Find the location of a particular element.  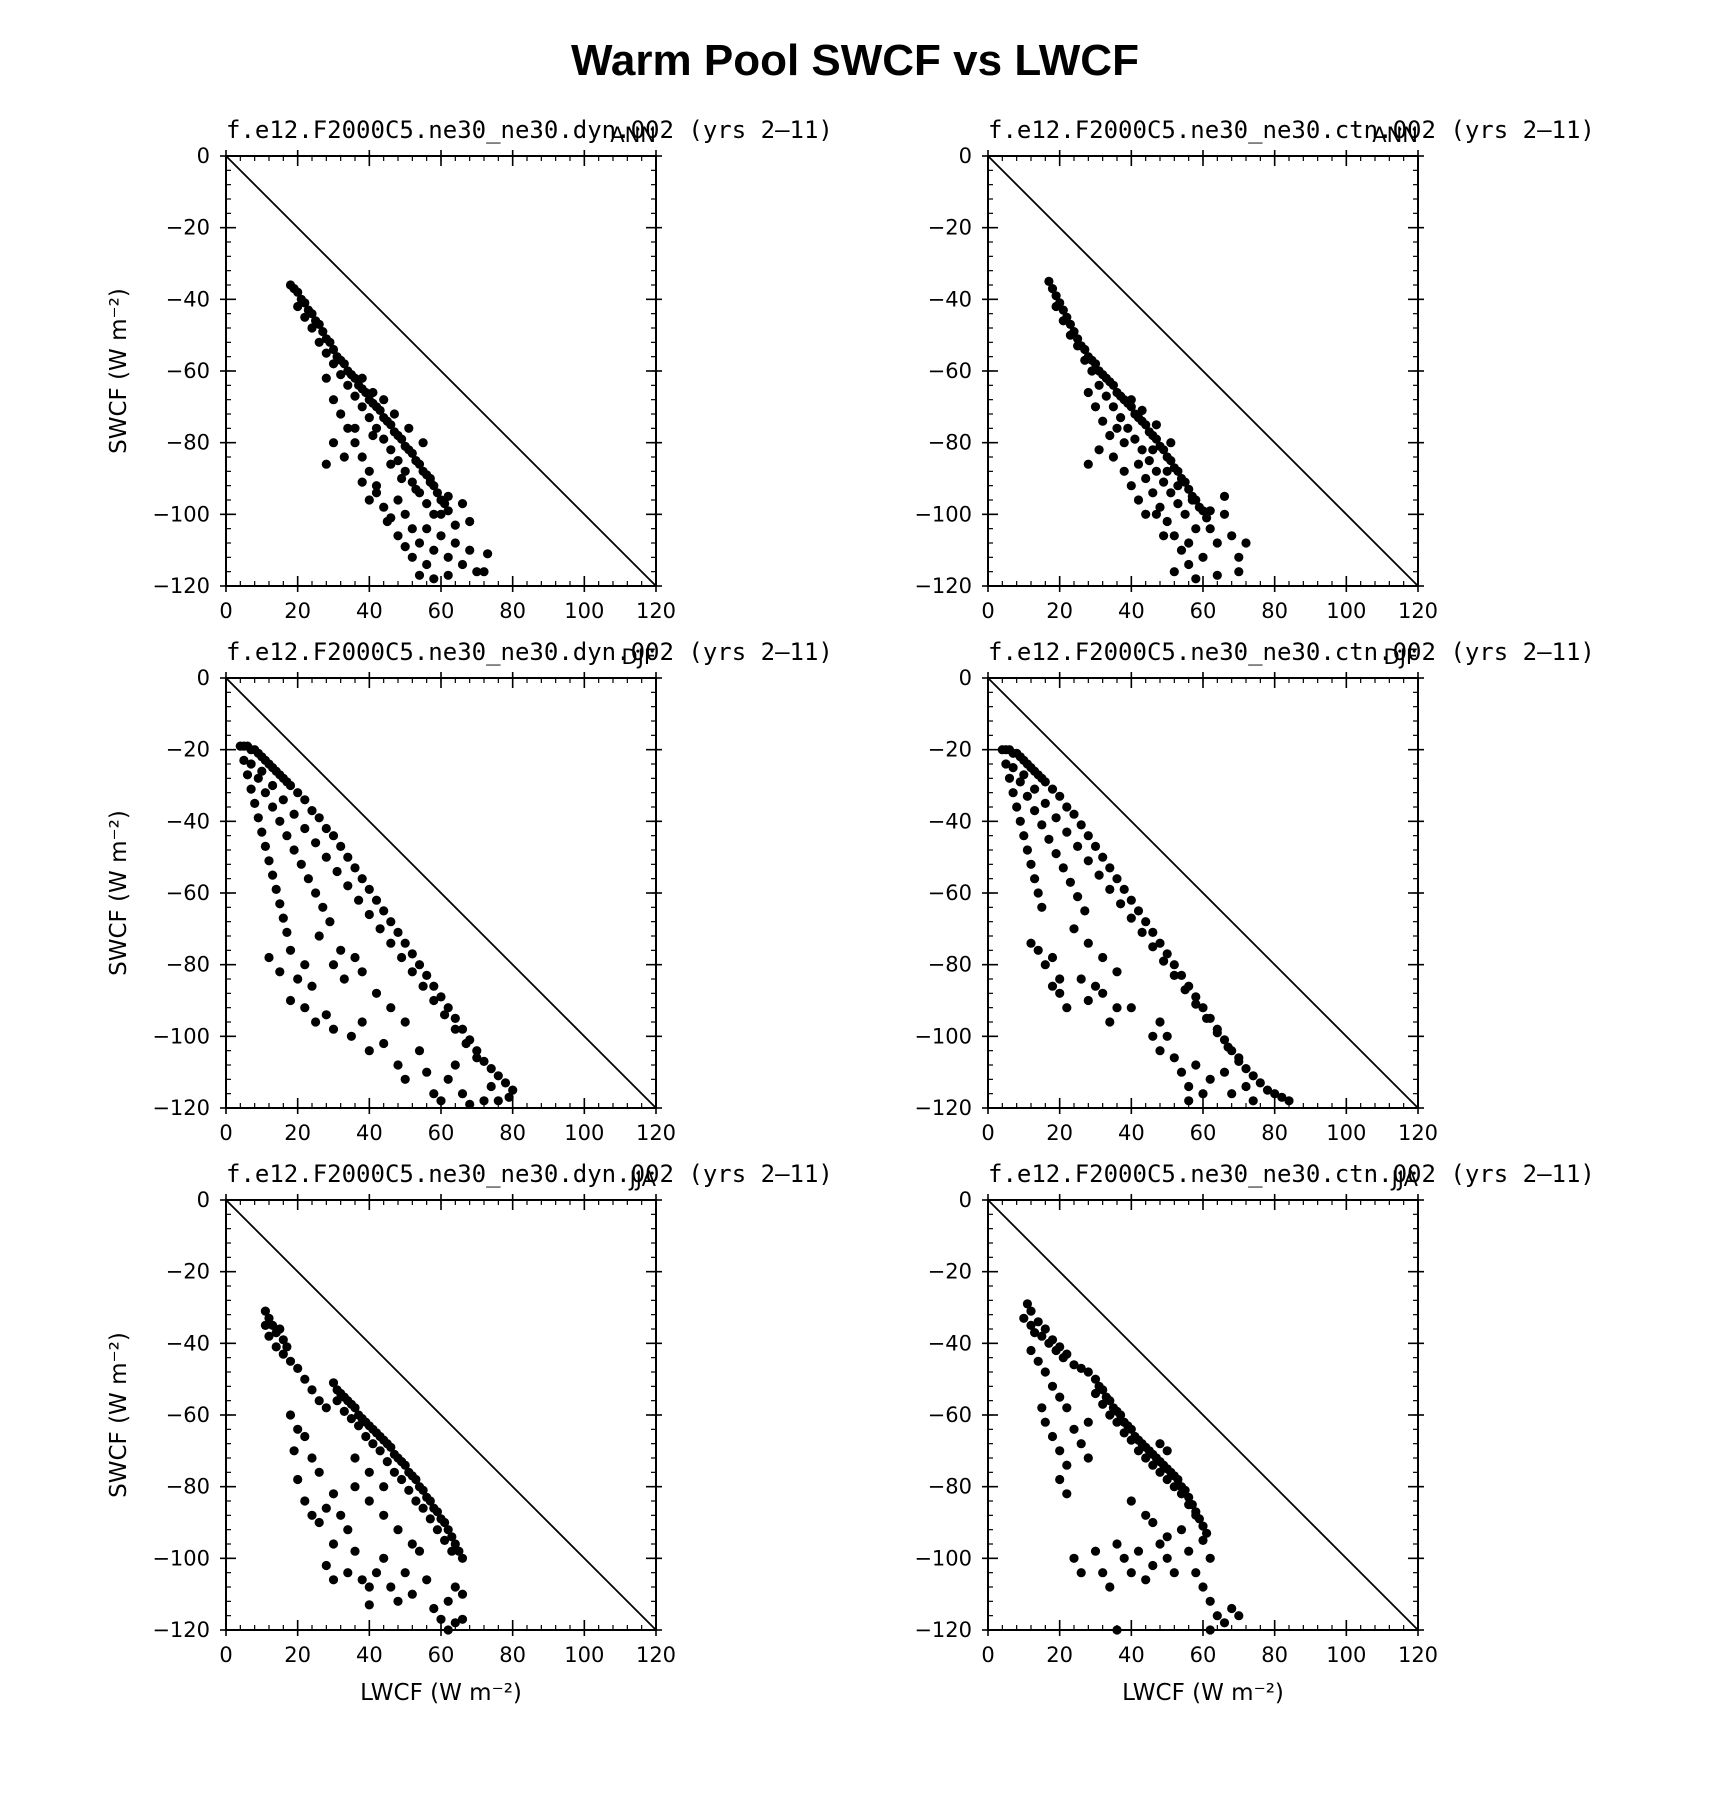

y-tick-label: −100 is located at coordinates (943, 1558).